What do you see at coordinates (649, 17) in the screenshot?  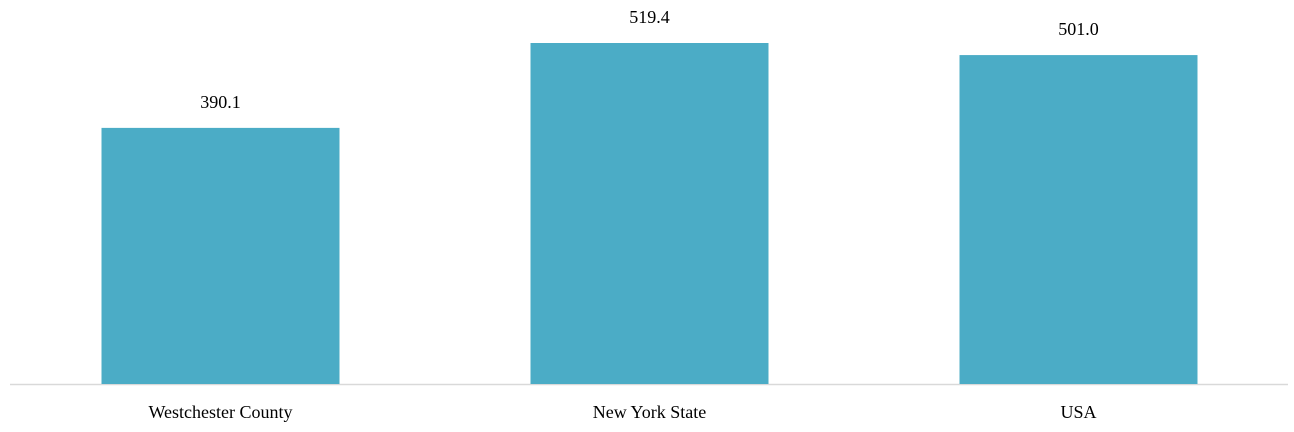 I see `data-label: 519.4` at bounding box center [649, 17].